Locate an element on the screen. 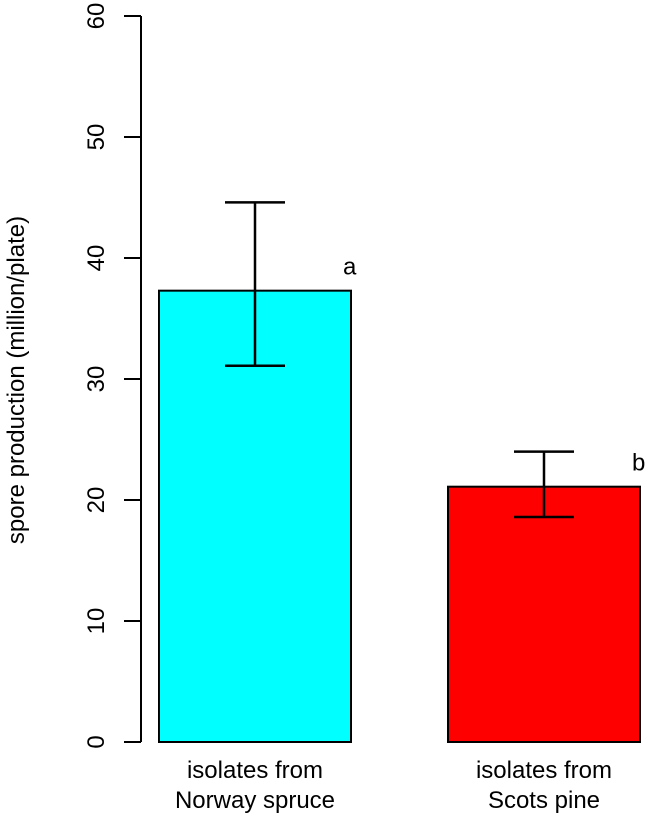 The width and height of the screenshot is (646, 817). y-tick-label: 40 is located at coordinates (96, 258).